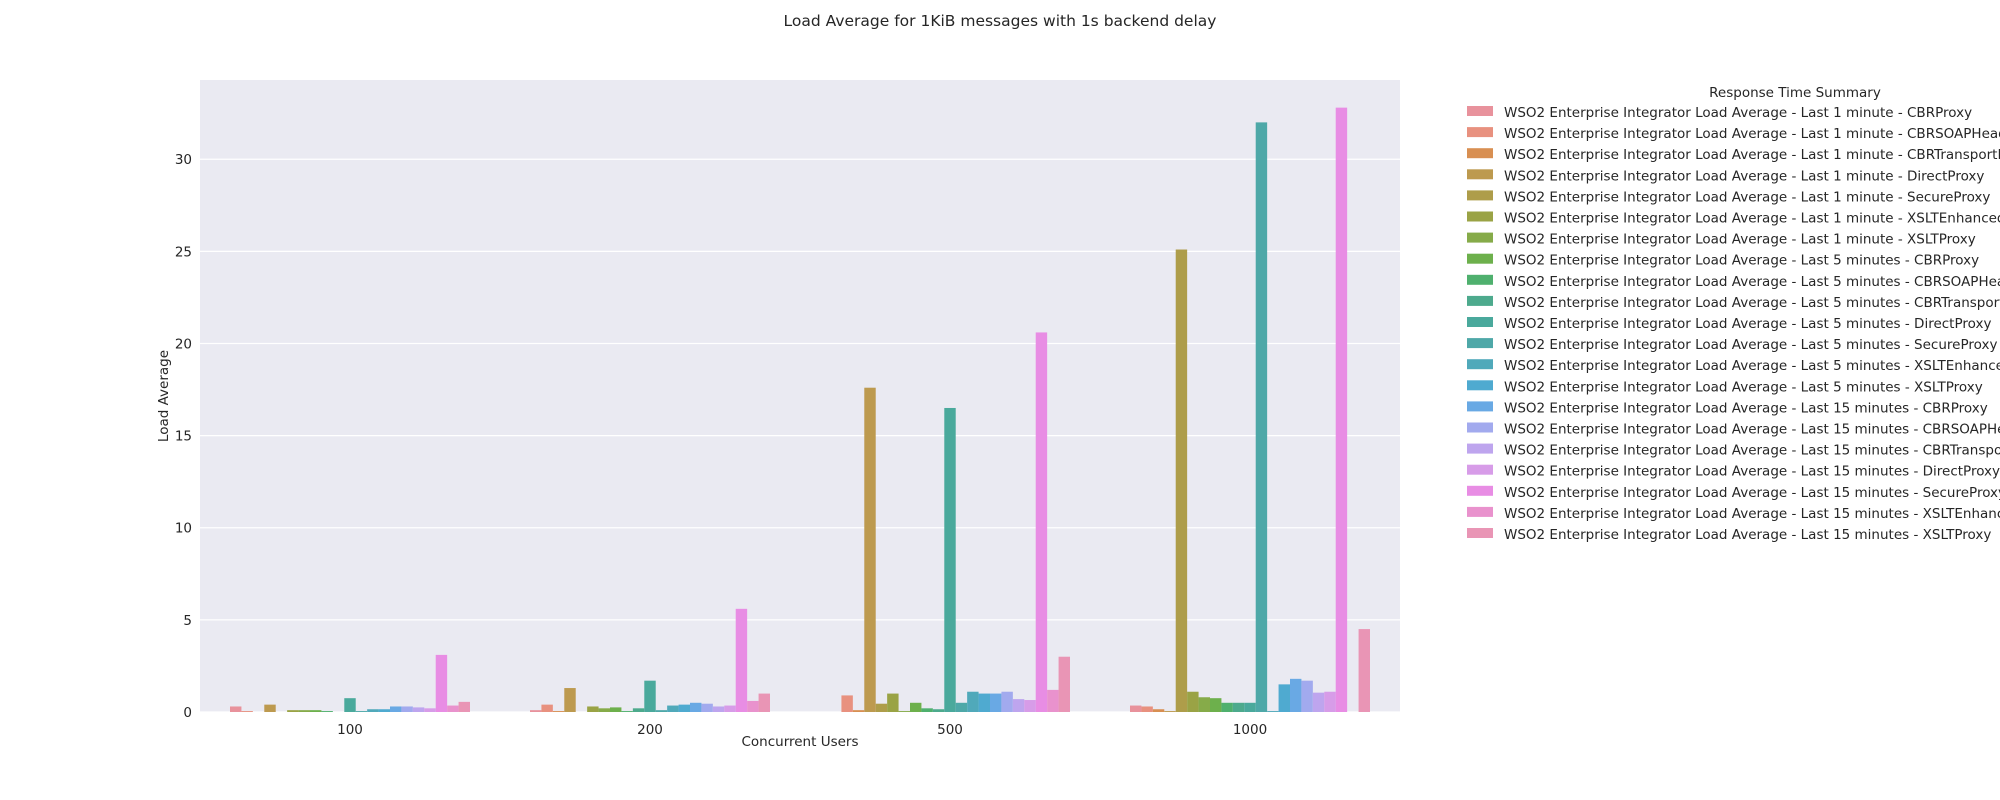 Image resolution: width=2000 pixels, height=800 pixels. What do you see at coordinates (183, 344) in the screenshot?
I see `y-tick-label: 20` at bounding box center [183, 344].